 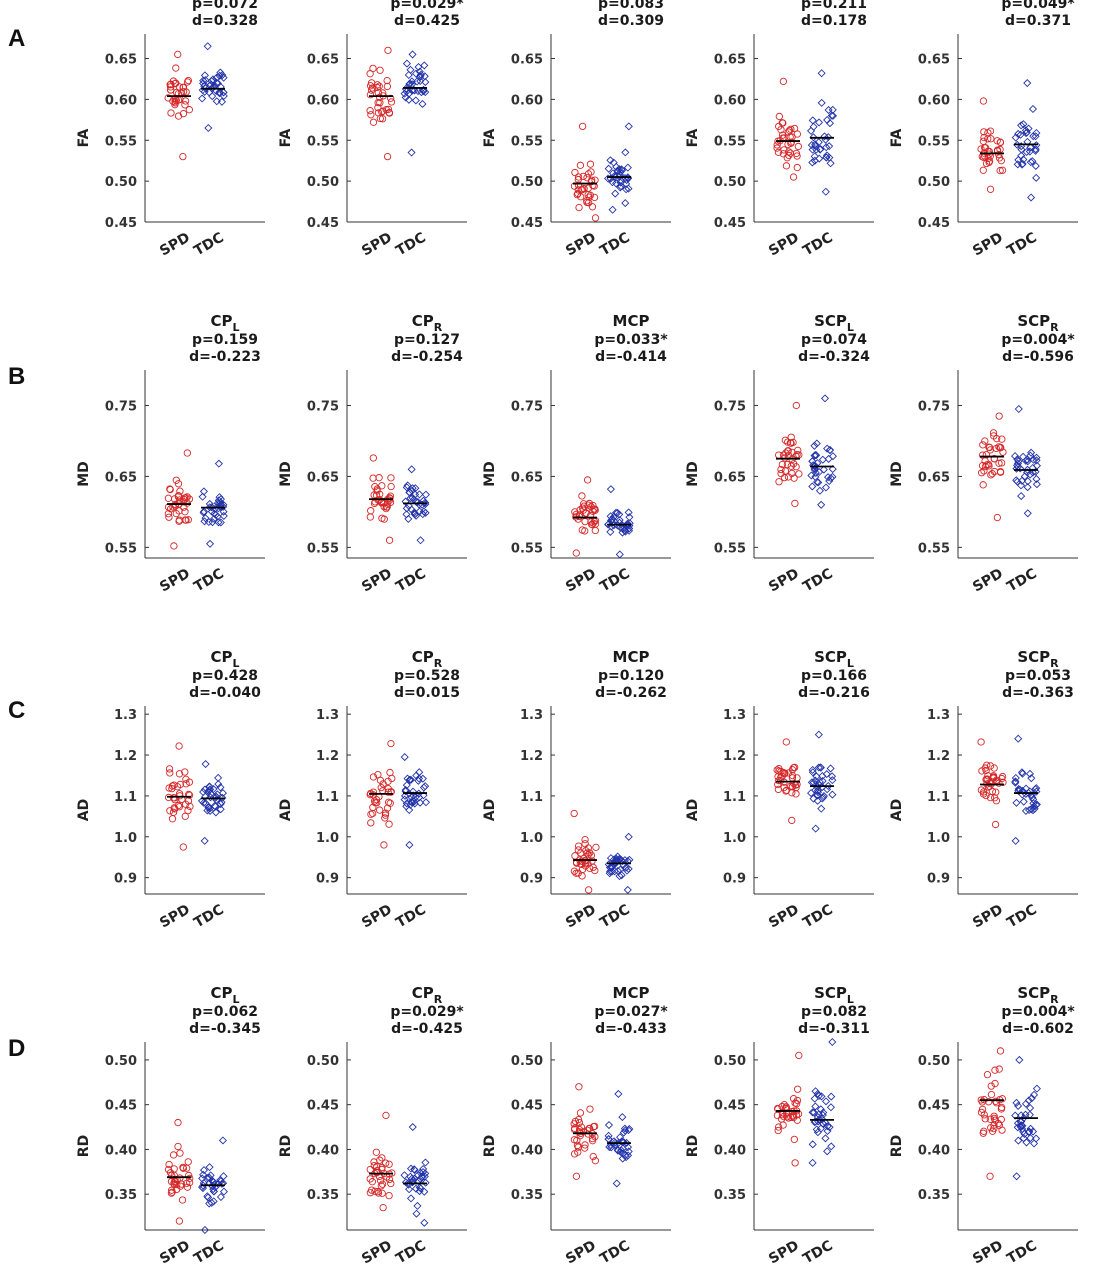 I want to click on effect-size-label: d=0.309, so click(x=631, y=21).